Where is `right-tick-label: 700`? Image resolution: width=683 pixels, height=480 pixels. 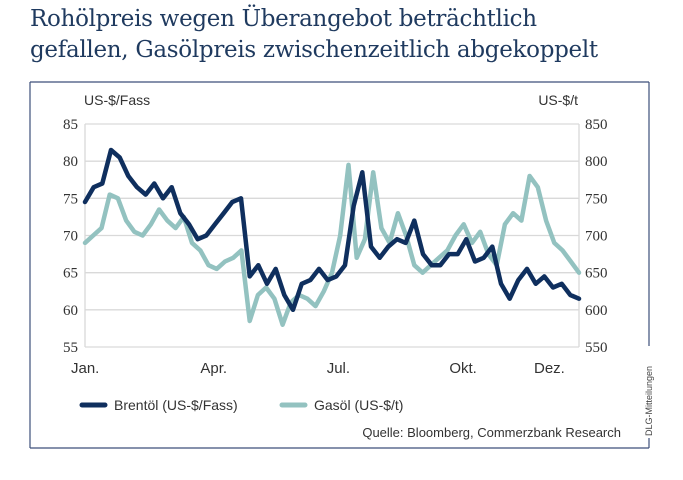
right-tick-label: 700 is located at coordinates (596, 237).